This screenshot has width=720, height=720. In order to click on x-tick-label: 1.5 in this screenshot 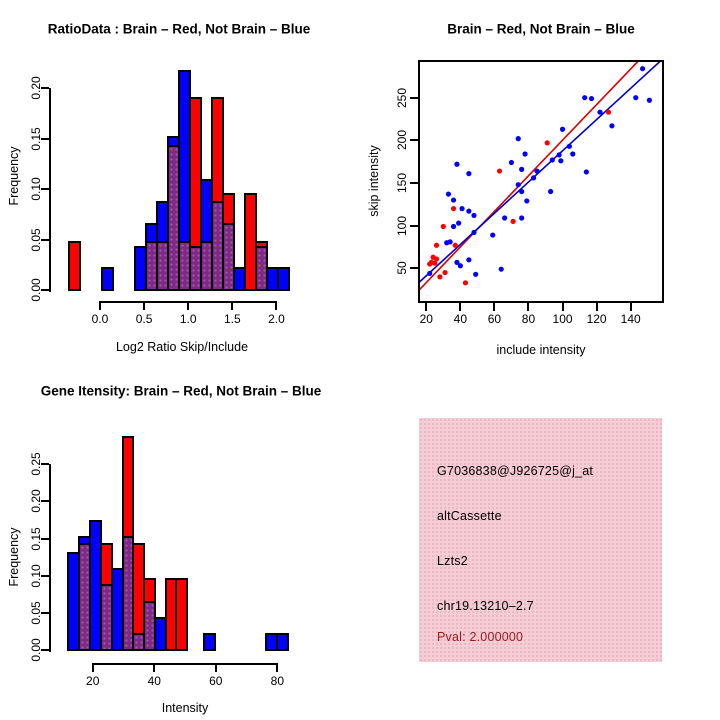, I will do `click(232, 319)`.